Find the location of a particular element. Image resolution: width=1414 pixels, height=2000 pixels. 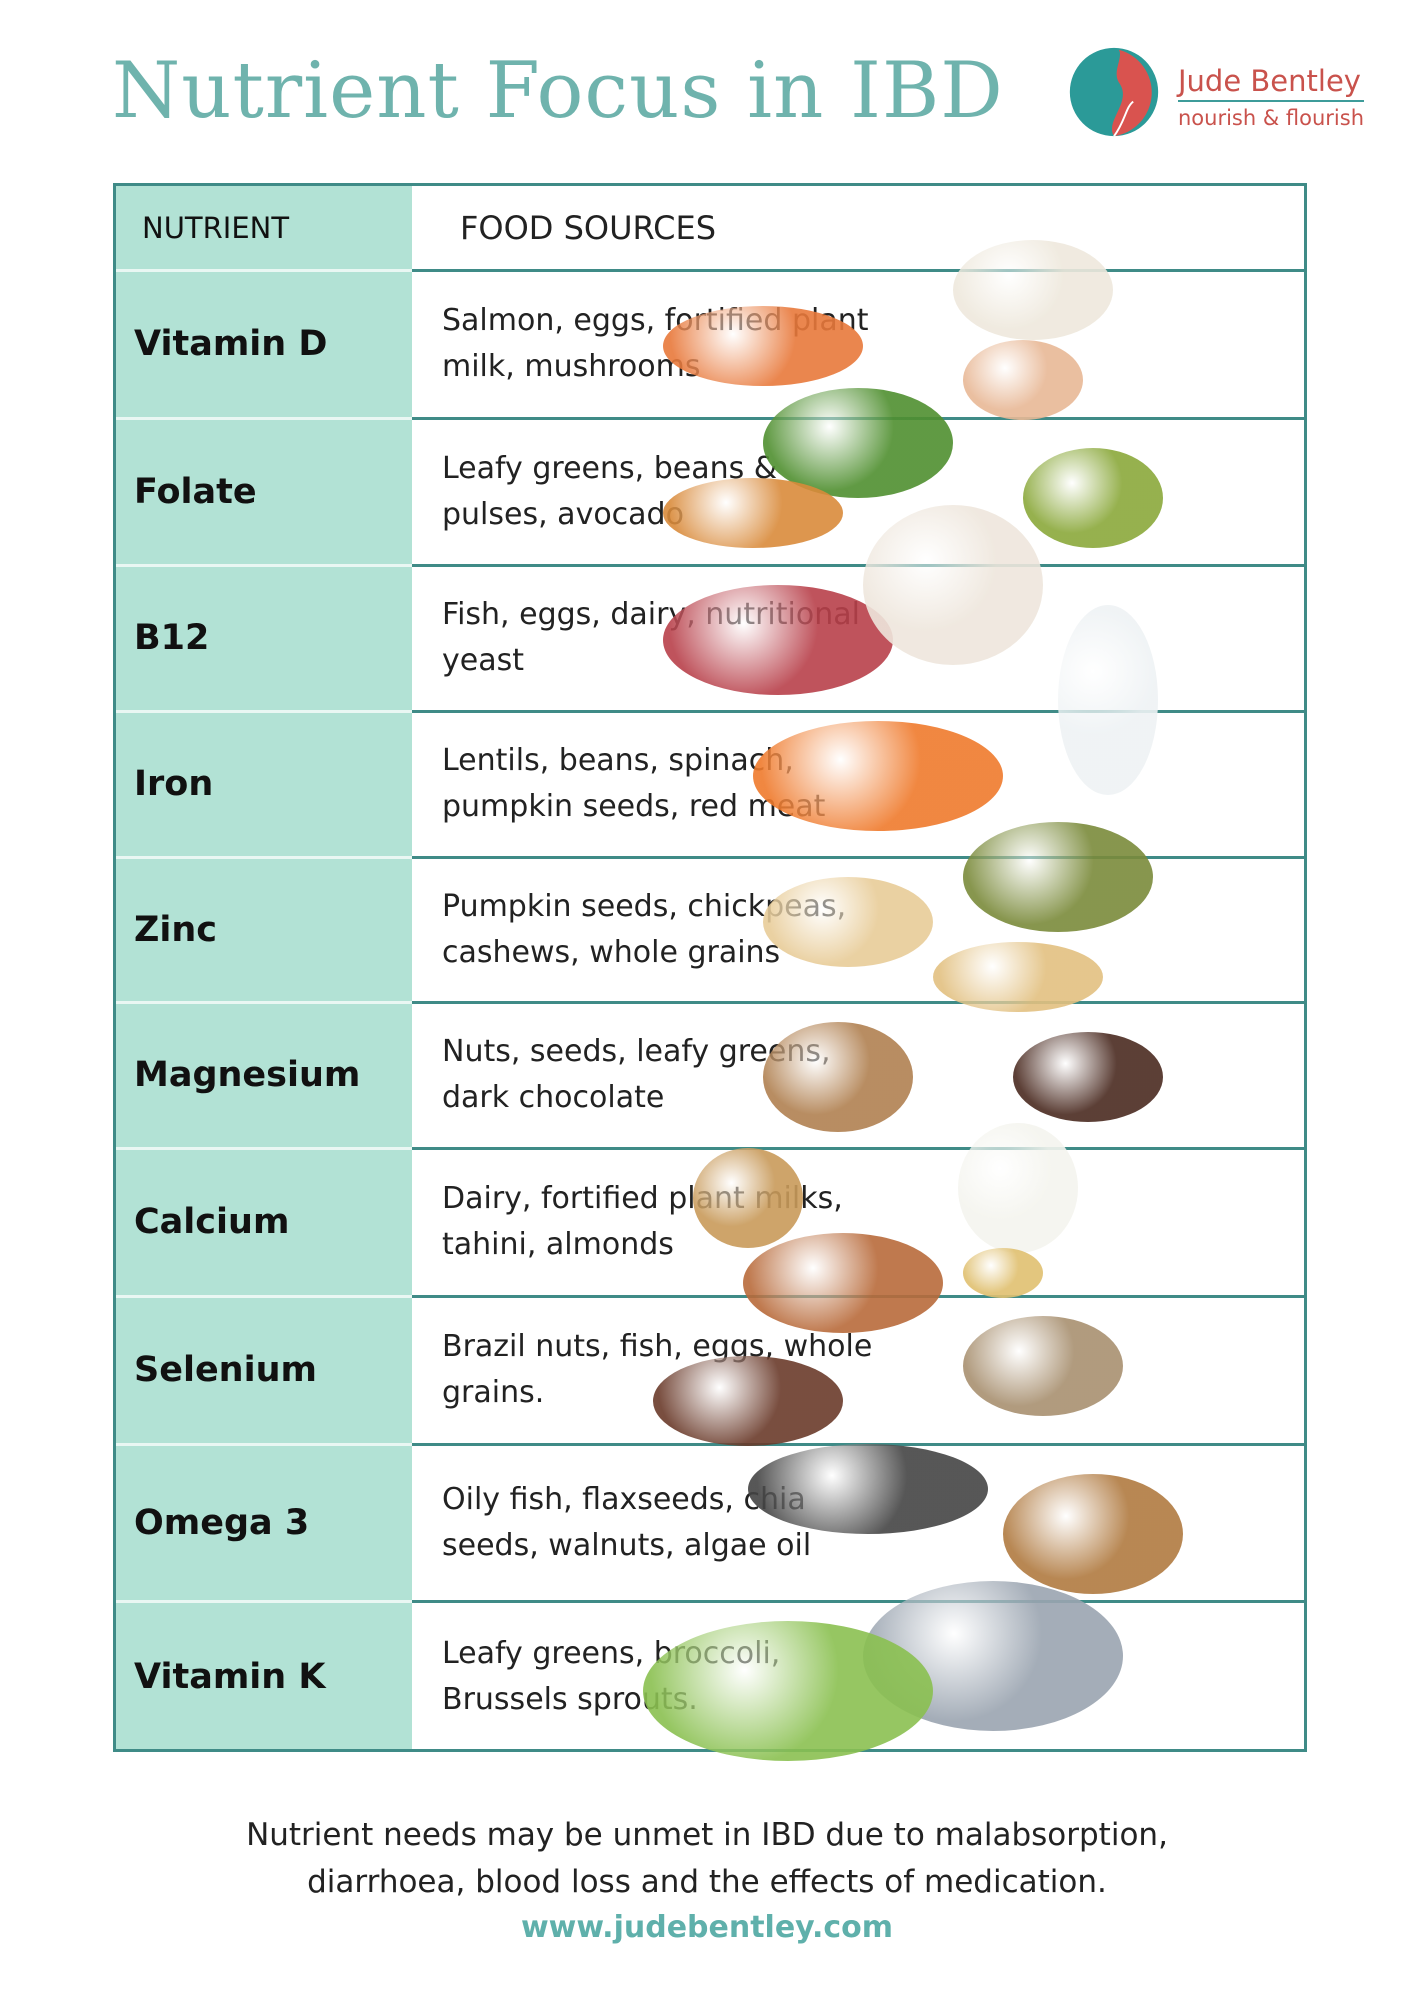

nutrient-name: Iron is located at coordinates (174, 784).